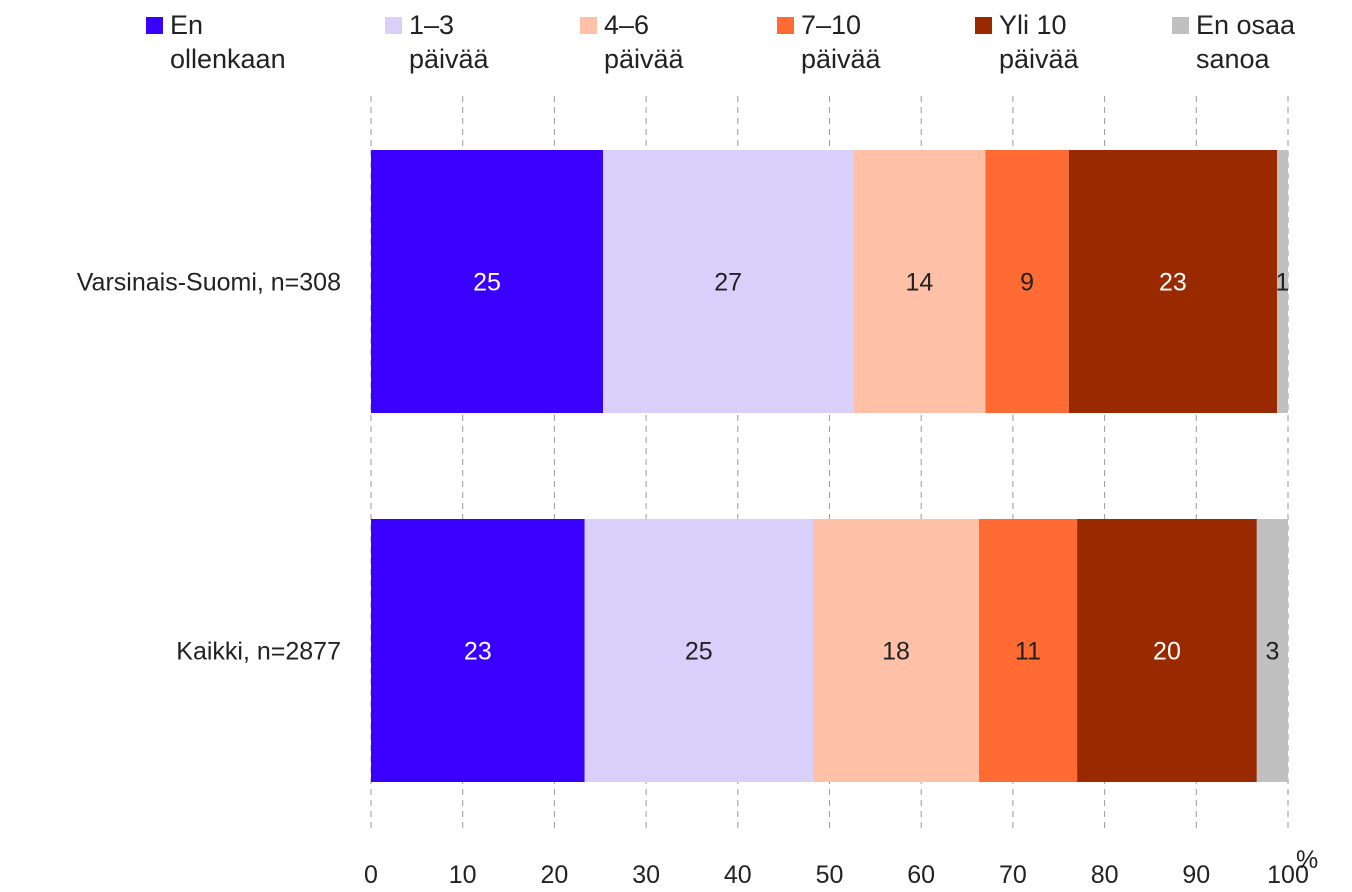  I want to click on x-tick-labels: 0 10 20 30 40 50 60 70 80 90 100, so click(836, 875).